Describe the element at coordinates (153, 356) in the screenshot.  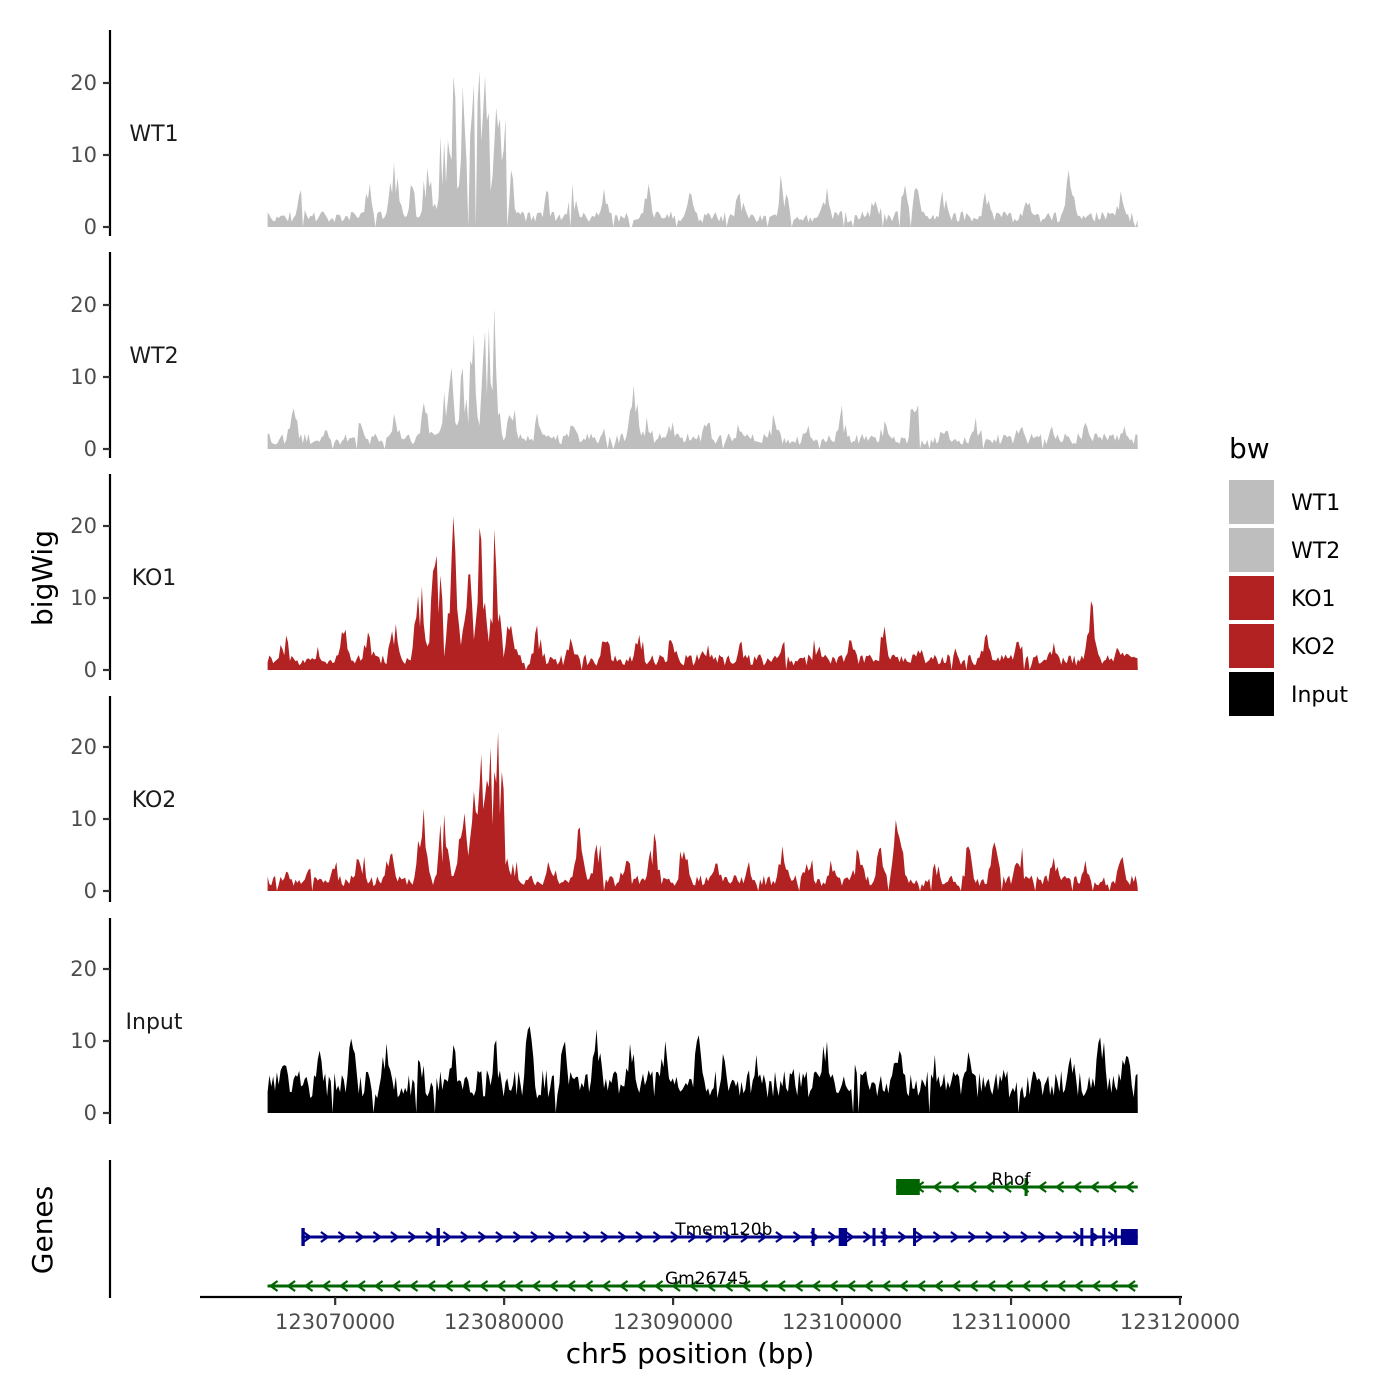
I see `track-label-wt2: WT2` at that location.